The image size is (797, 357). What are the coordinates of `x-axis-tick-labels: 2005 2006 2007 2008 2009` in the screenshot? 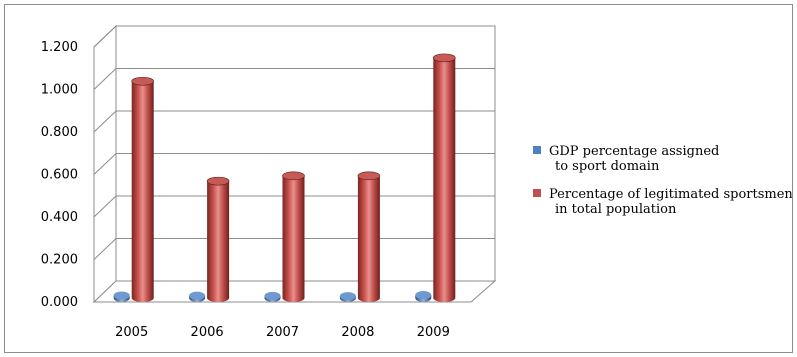 It's located at (282, 332).